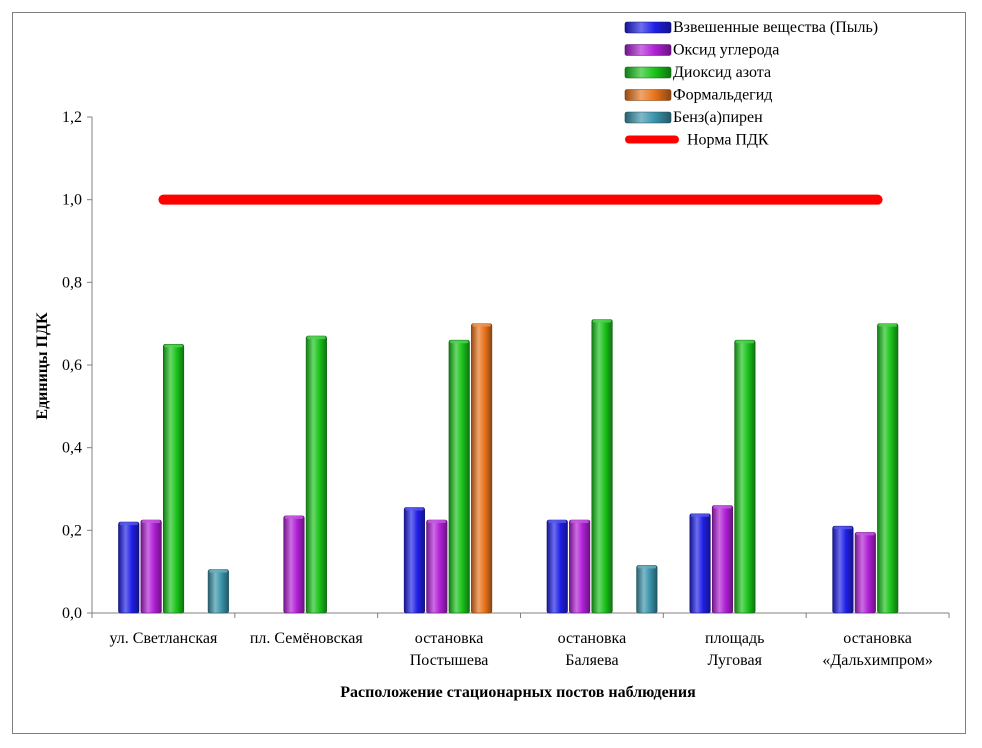  I want to click on y-tick-label: 0,2, so click(72, 530).